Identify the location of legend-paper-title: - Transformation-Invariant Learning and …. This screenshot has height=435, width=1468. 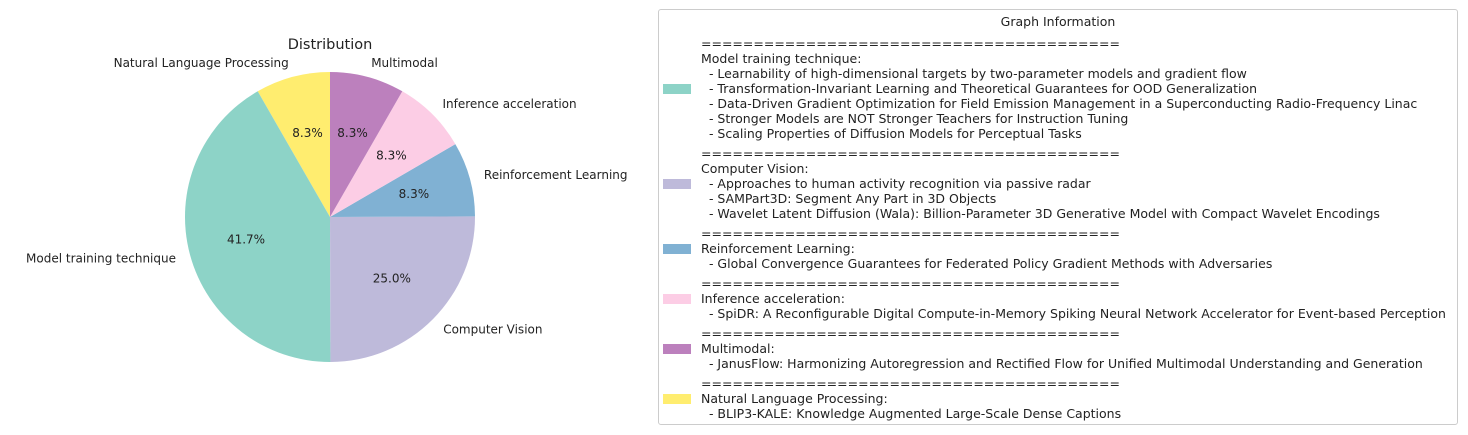
(979, 88).